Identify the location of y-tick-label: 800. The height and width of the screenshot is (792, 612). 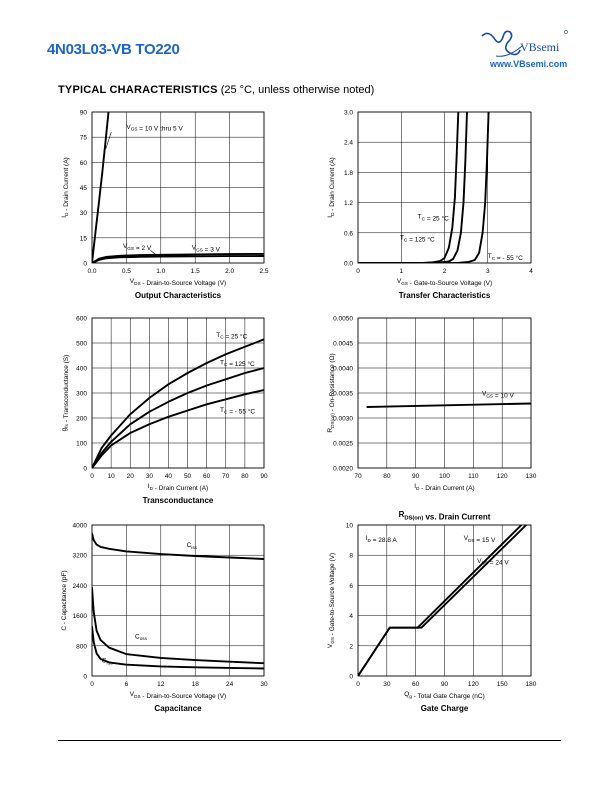
(81, 646).